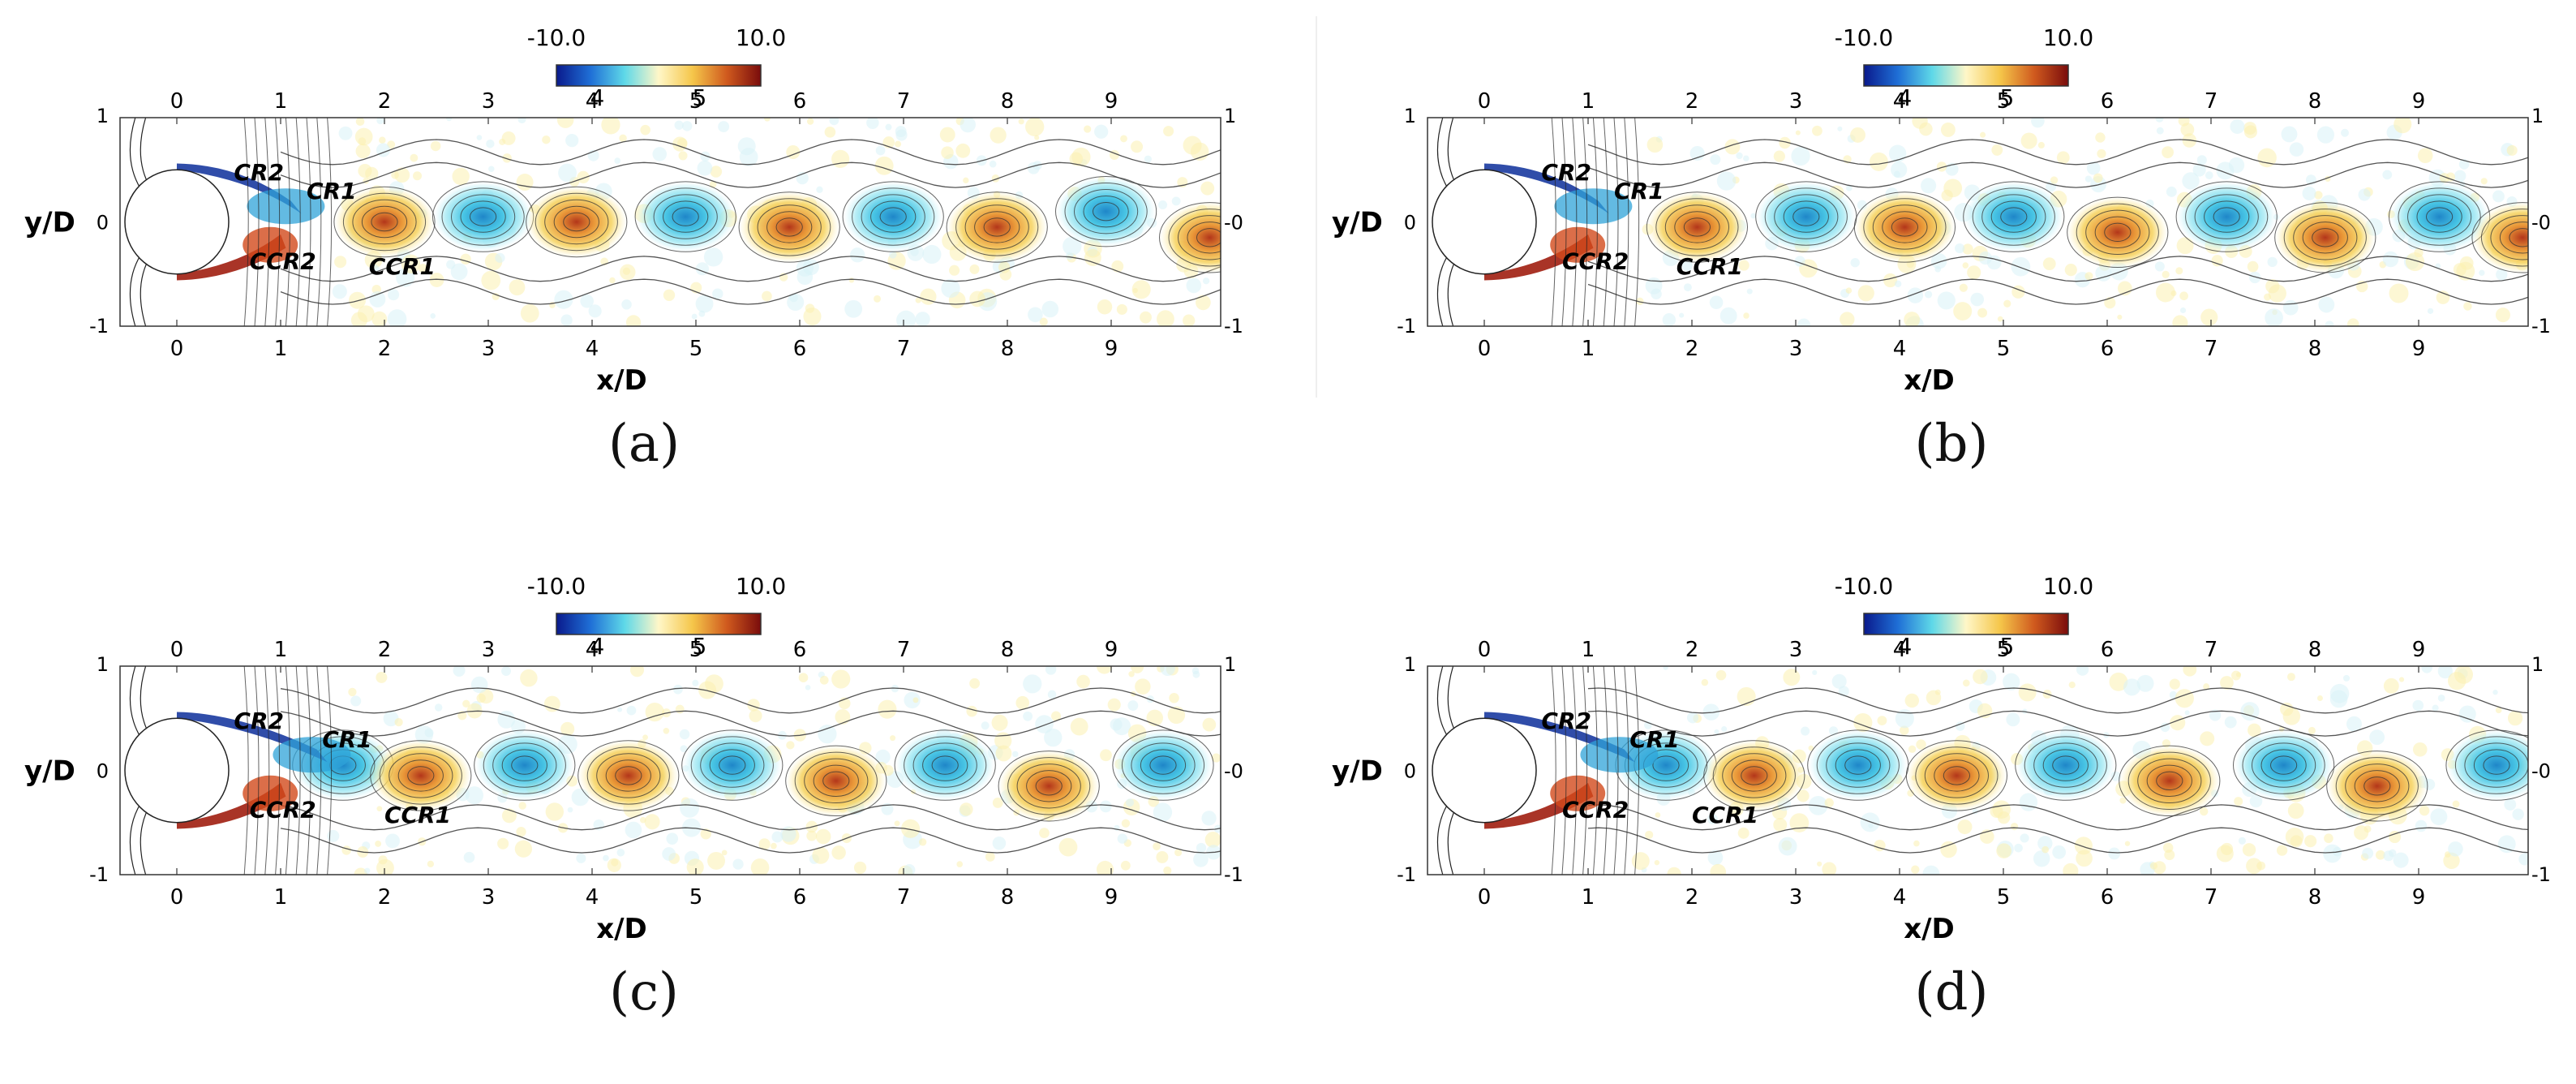  What do you see at coordinates (177, 650) in the screenshot?
I see `x-tick-label-top: 0` at bounding box center [177, 650].